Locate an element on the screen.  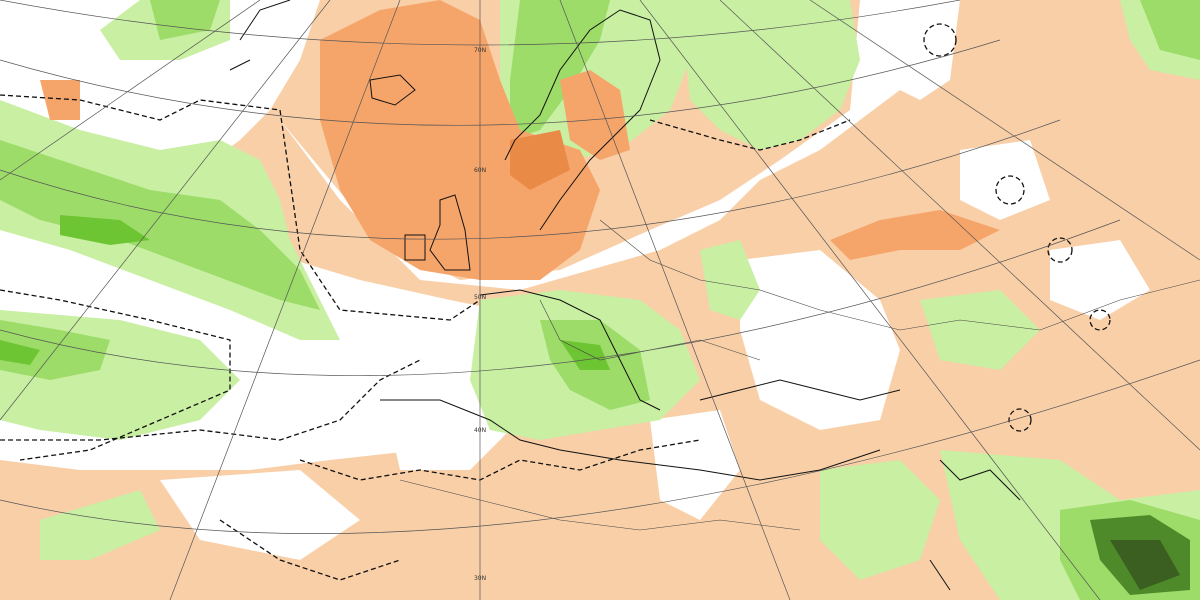
graticule-labels: 70N 60N 50N 40N 30N is located at coordinates (480, 314).